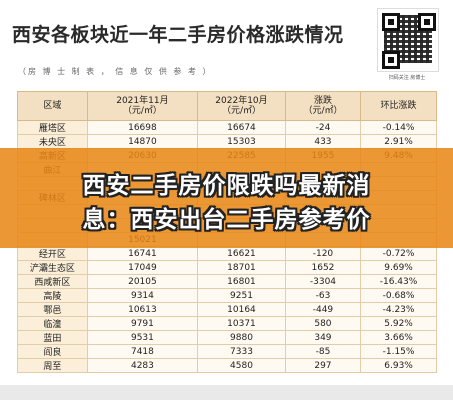 This screenshot has width=453, height=400. Describe the element at coordinates (142, 365) in the screenshot. I see `value-cell: 4283` at that location.